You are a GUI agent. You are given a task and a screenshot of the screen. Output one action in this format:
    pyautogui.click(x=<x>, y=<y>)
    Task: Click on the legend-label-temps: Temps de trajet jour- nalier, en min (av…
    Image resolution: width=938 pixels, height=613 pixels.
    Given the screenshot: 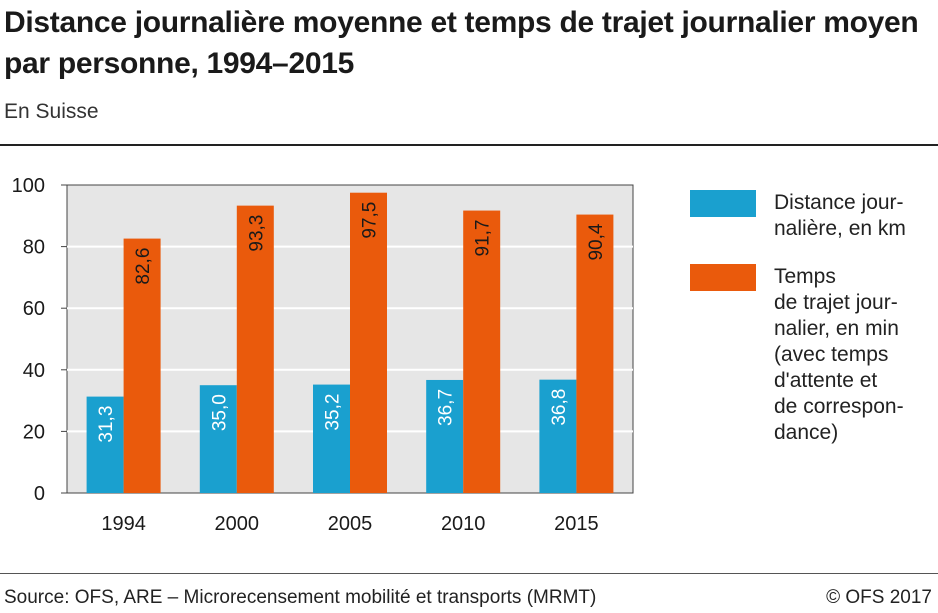 What is the action you would take?
    pyautogui.click(x=839, y=354)
    